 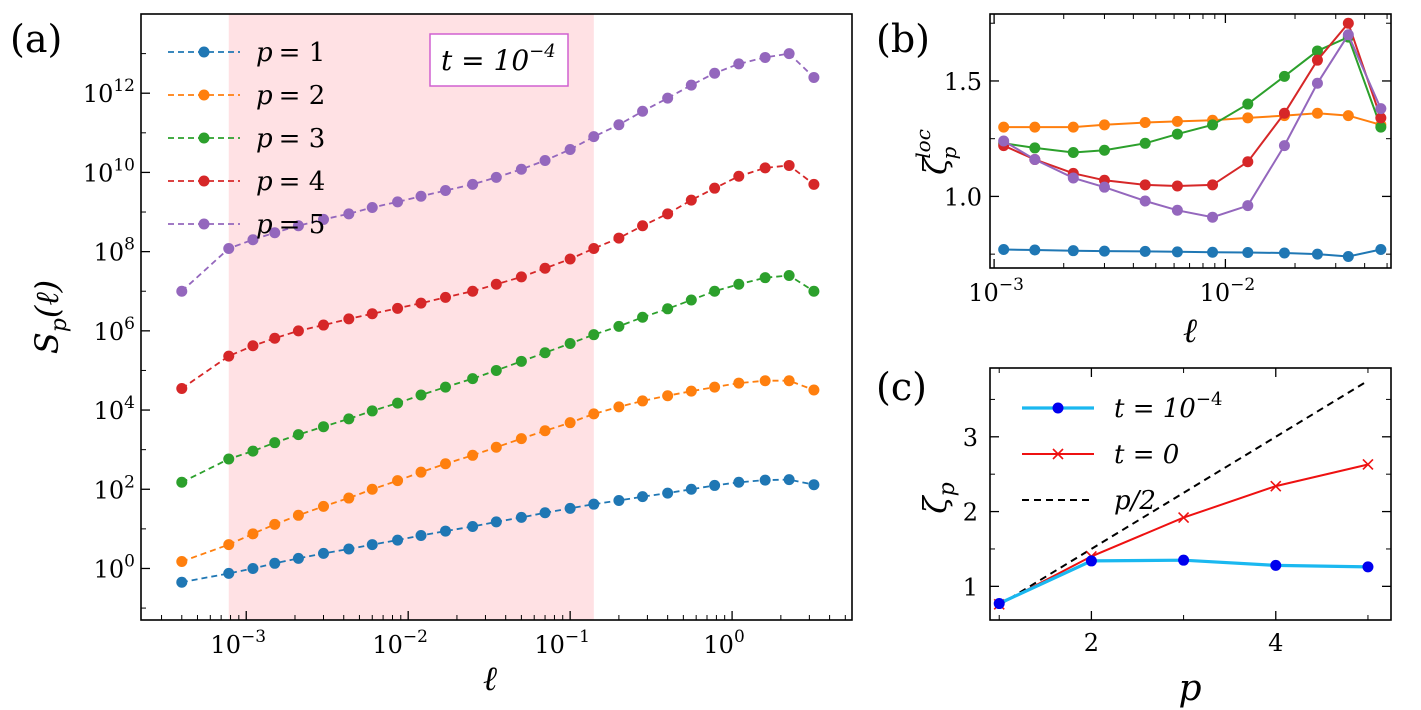 What do you see at coordinates (1135, 501) in the screenshot?
I see `legend-label: p/2` at bounding box center [1135, 501].